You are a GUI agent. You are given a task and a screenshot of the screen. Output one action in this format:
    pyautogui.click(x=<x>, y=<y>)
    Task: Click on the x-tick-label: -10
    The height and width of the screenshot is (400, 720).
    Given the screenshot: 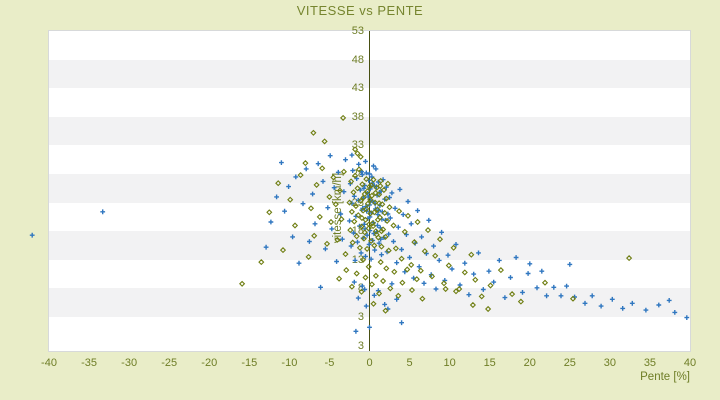 What is the action you would take?
    pyautogui.click(x=289, y=363)
    